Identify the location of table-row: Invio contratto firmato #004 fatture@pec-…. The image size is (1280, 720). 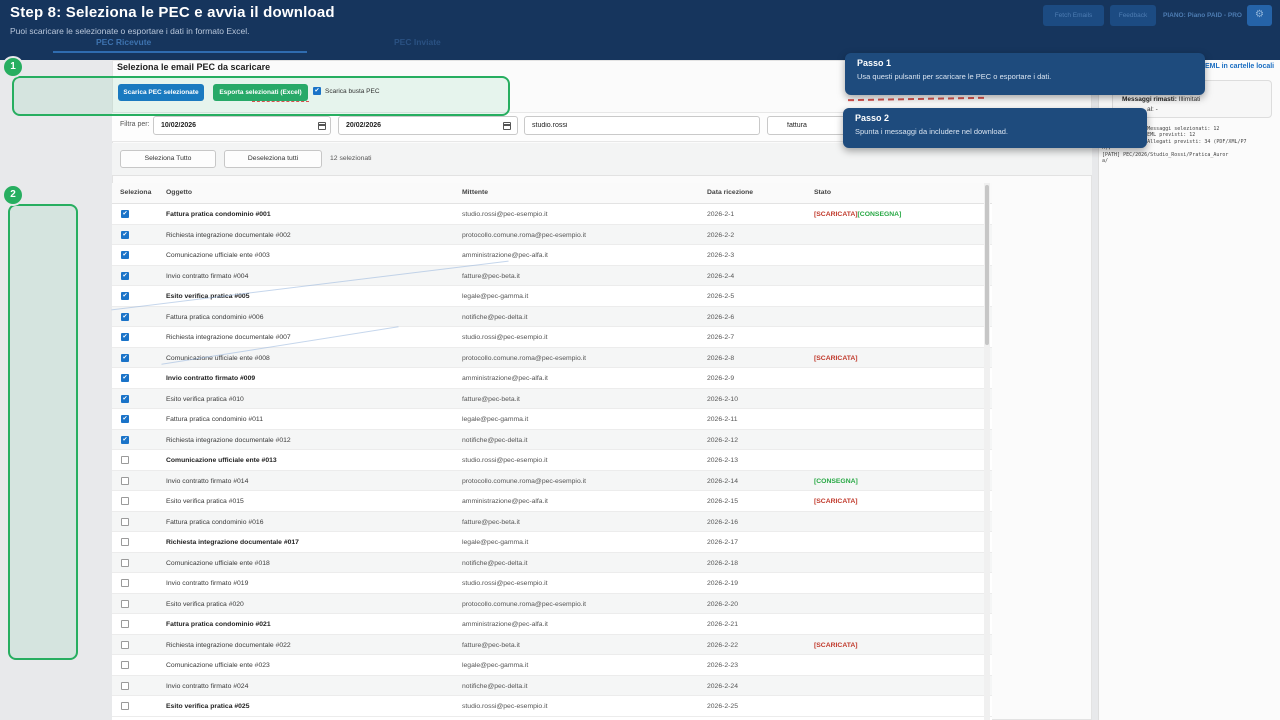
(552, 275).